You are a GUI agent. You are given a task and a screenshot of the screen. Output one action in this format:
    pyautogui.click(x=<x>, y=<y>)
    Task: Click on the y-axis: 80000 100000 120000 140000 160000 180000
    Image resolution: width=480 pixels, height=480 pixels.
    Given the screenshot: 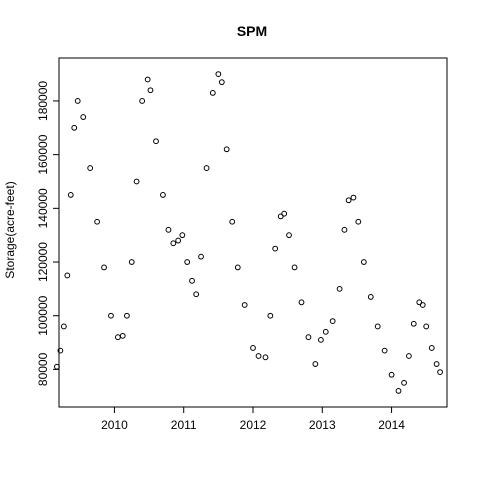 What is the action you would take?
    pyautogui.click(x=47, y=233)
    